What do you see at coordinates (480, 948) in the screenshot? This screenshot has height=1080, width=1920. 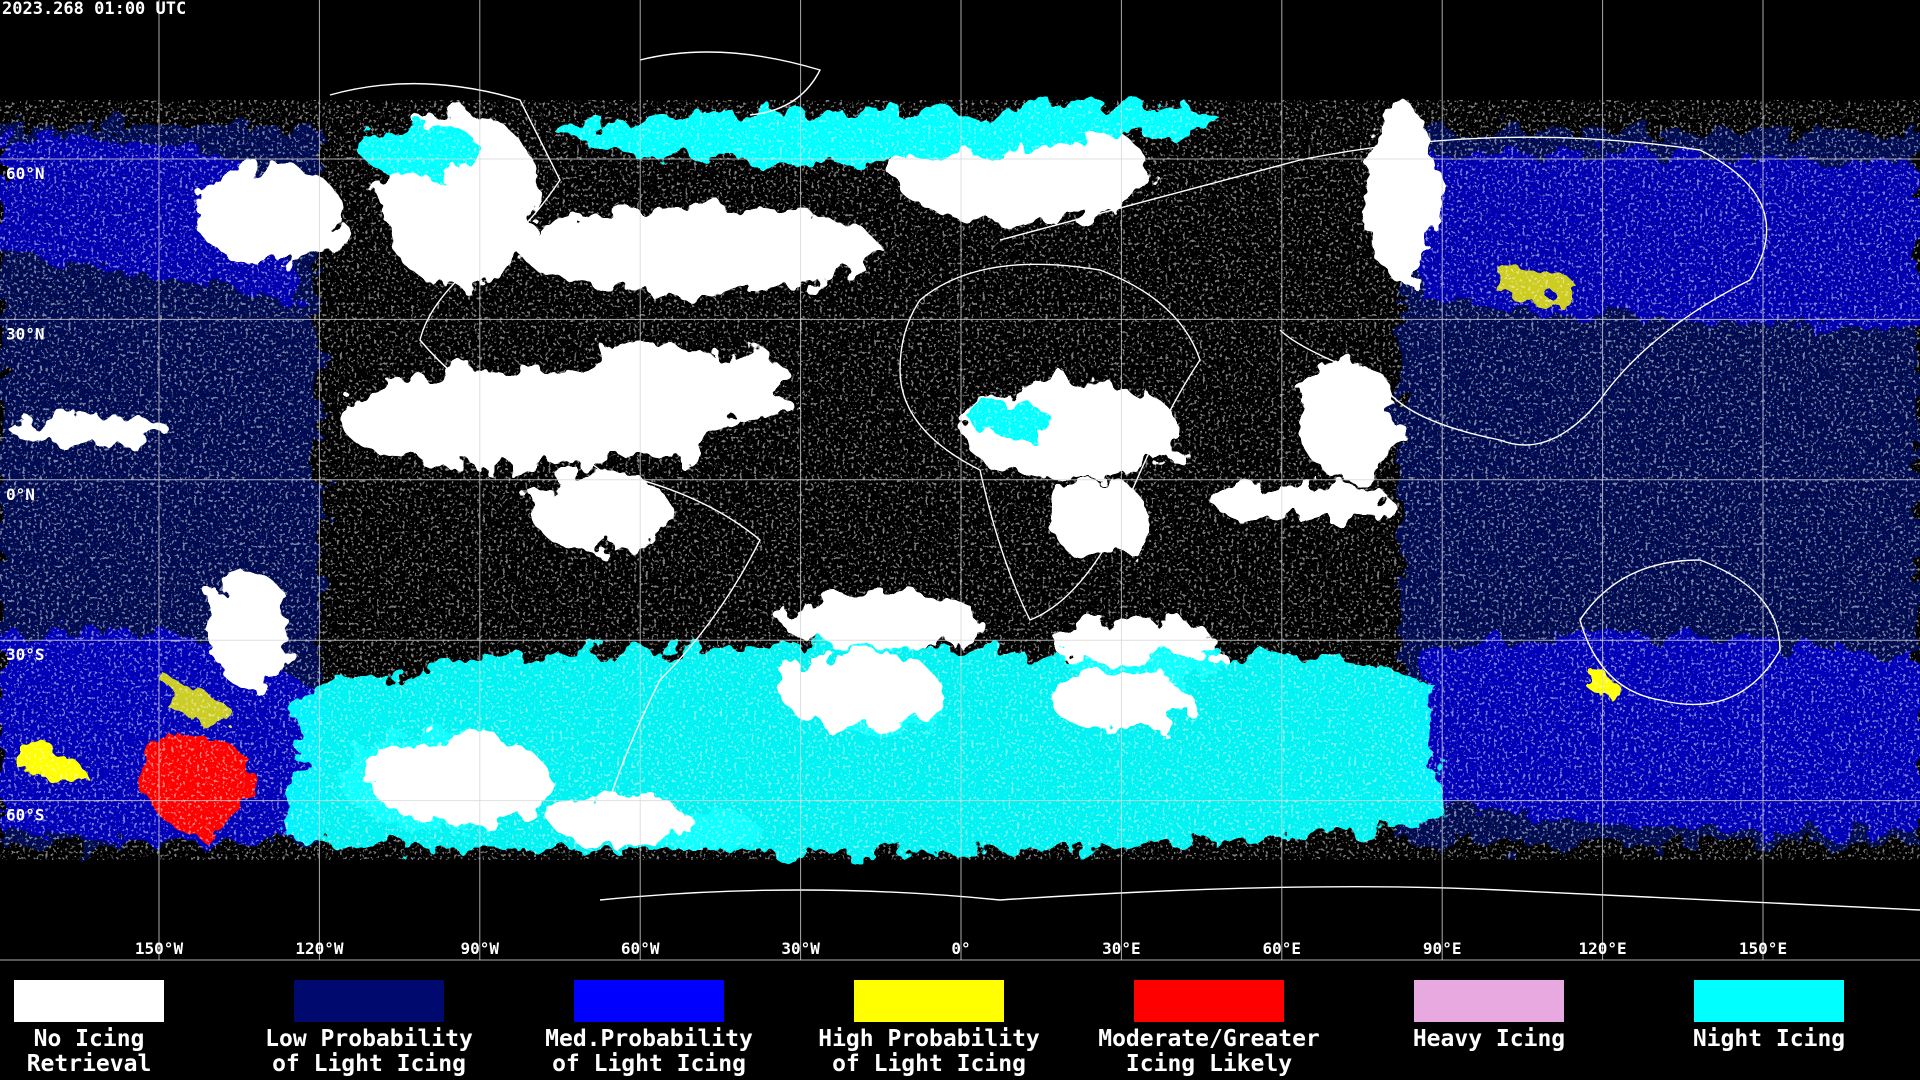 I see `longitude-label: 90°W` at bounding box center [480, 948].